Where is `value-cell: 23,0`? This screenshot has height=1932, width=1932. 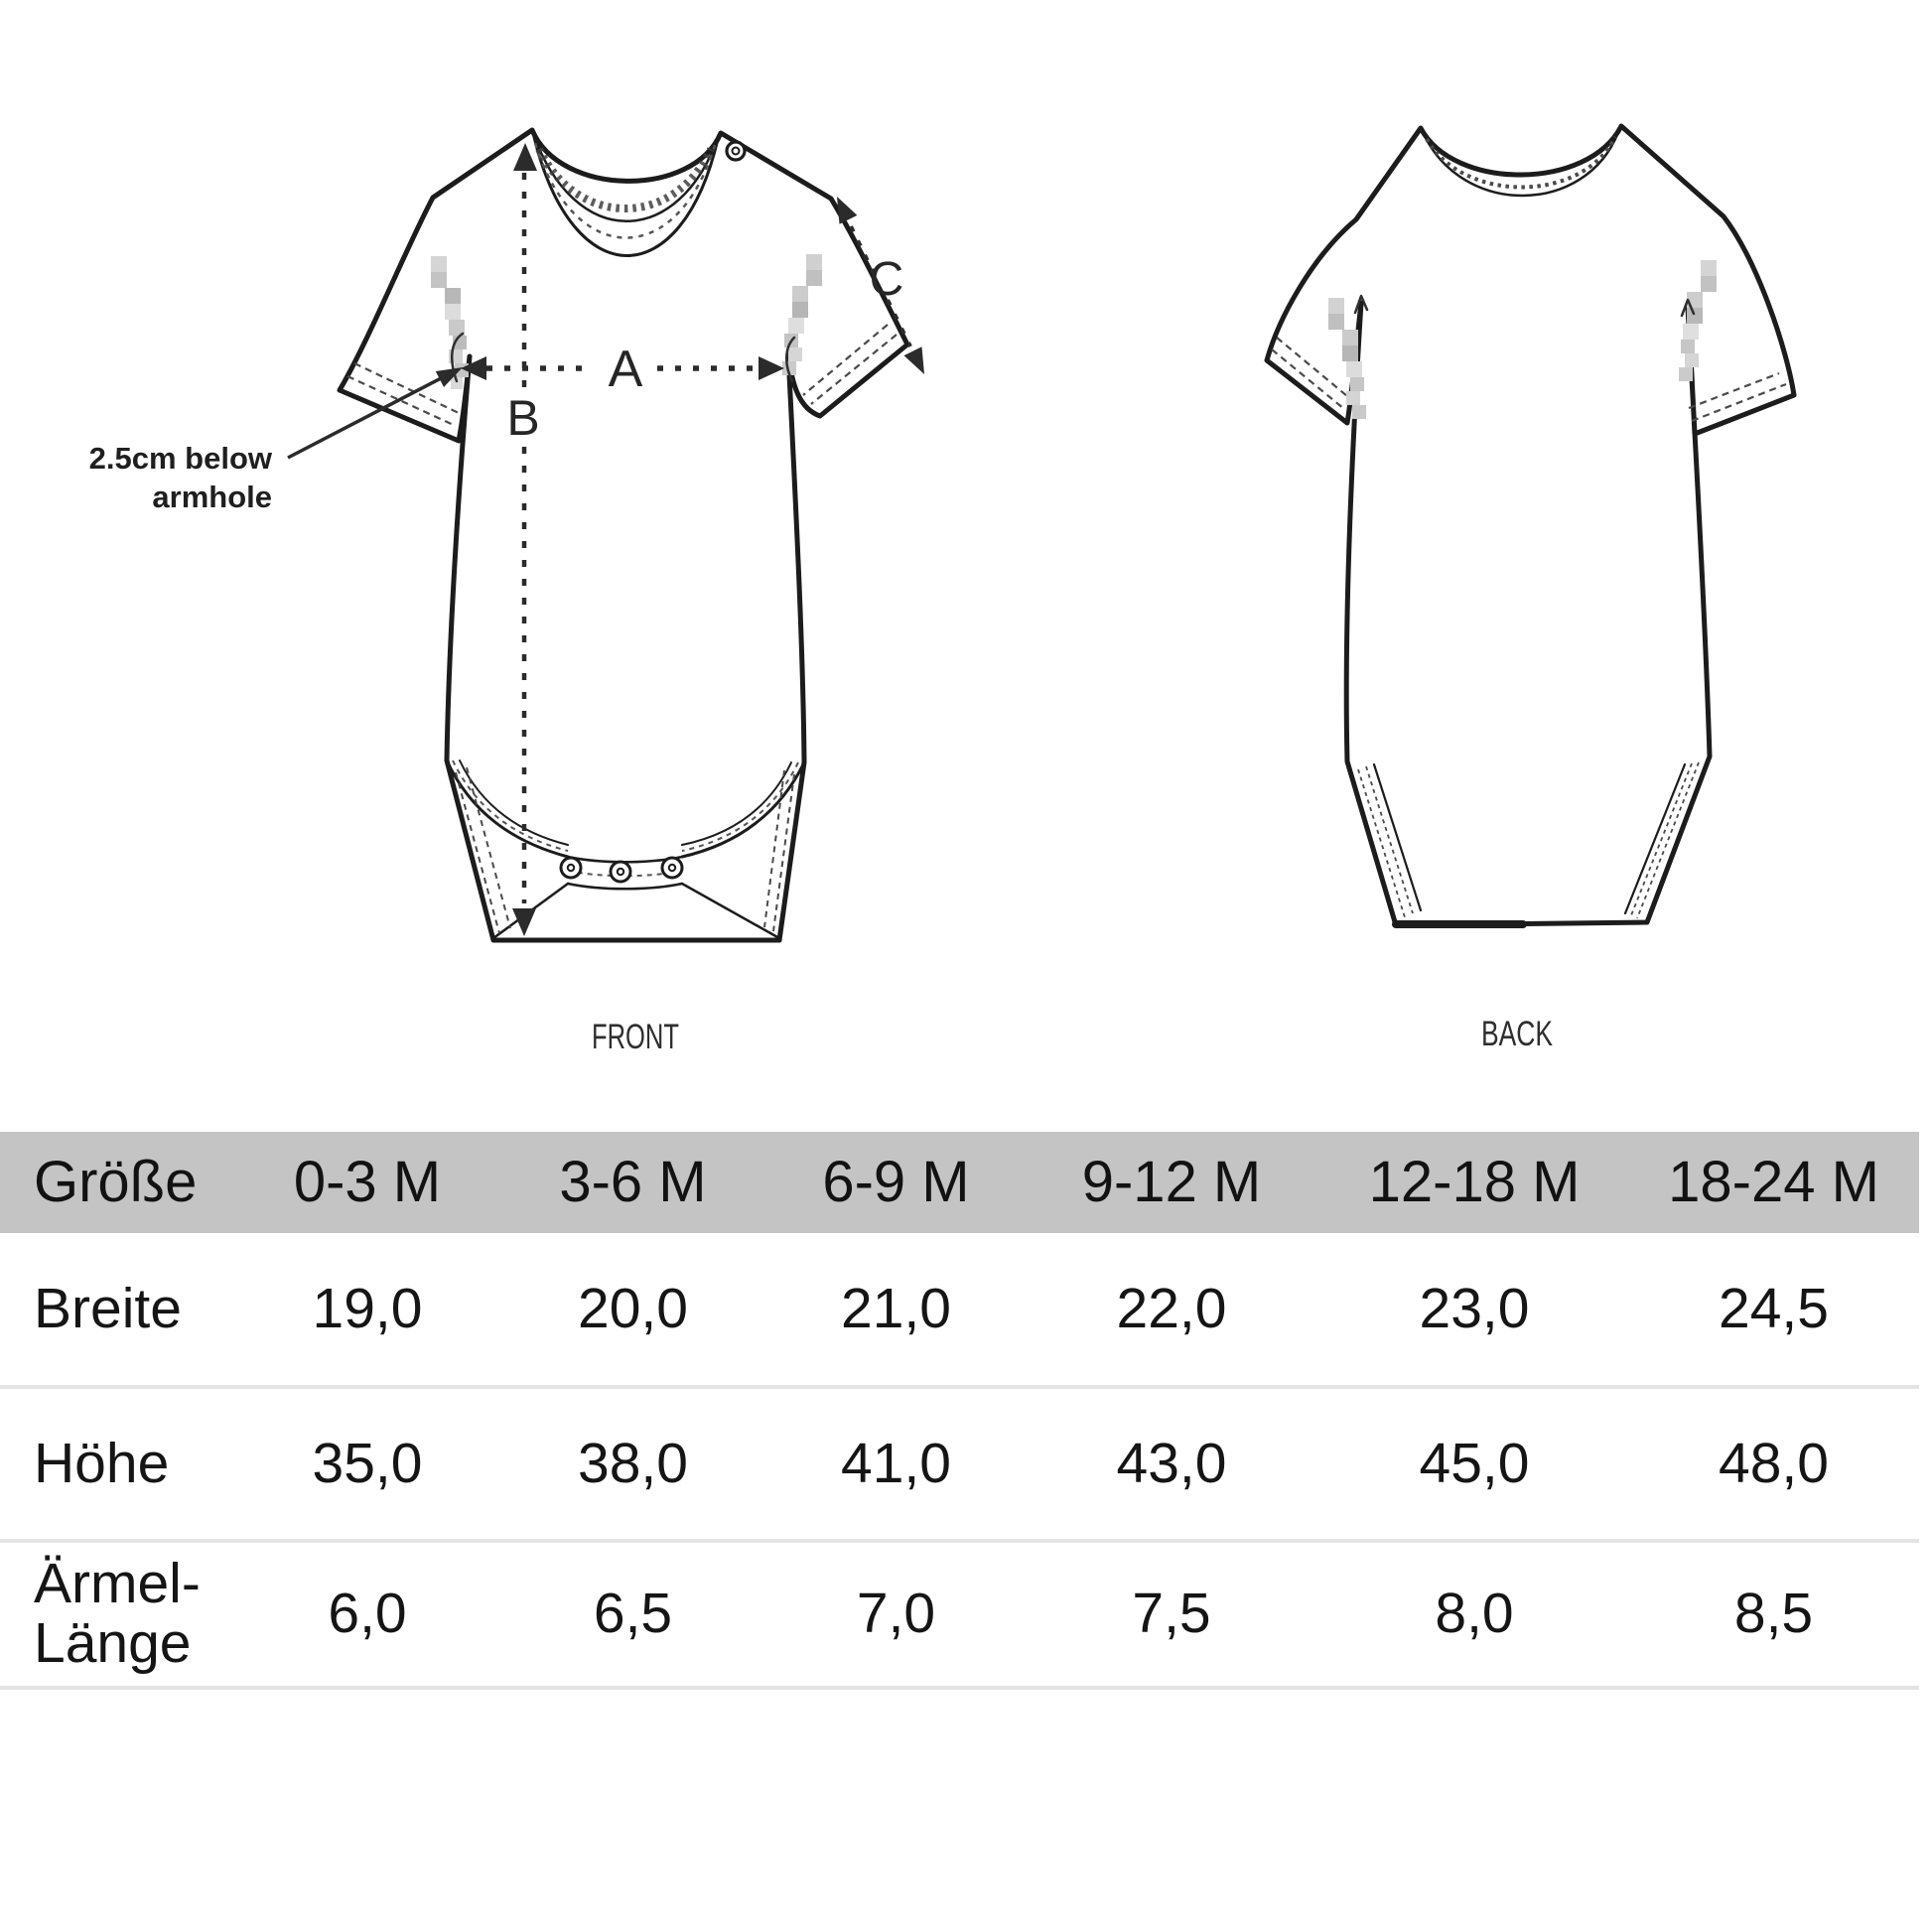
value-cell: 23,0 is located at coordinates (1475, 1308).